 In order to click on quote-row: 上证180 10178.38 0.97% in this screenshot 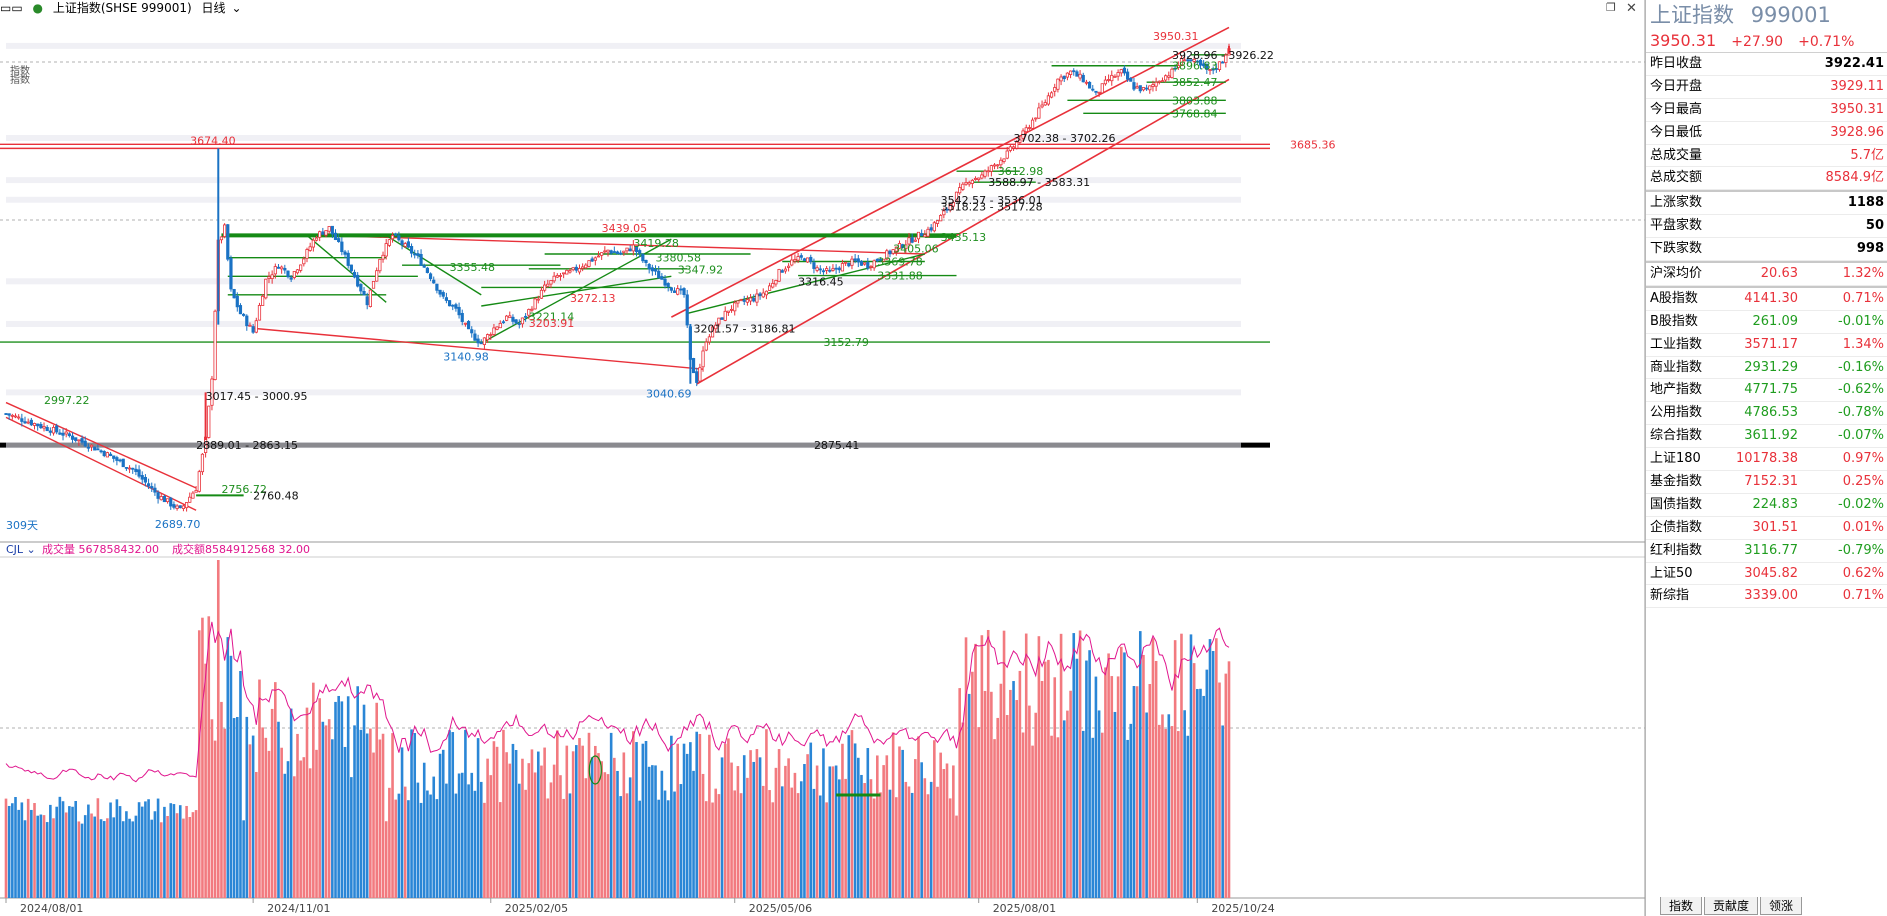, I will do `click(1766, 460)`.